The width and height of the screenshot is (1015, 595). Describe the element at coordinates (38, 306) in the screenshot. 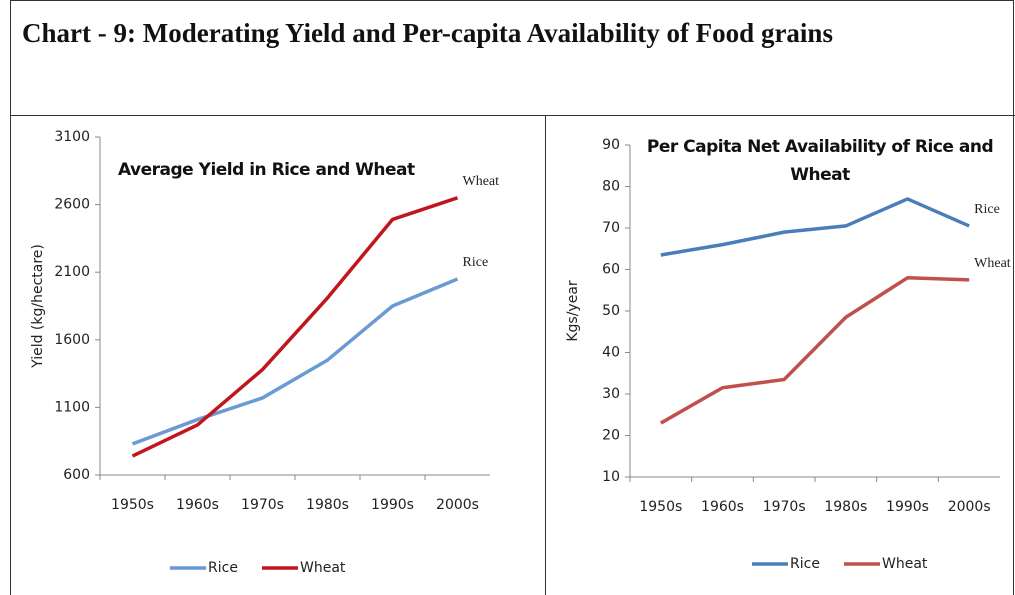

I see `y-axis-label: Yield (kg/hectare)` at that location.